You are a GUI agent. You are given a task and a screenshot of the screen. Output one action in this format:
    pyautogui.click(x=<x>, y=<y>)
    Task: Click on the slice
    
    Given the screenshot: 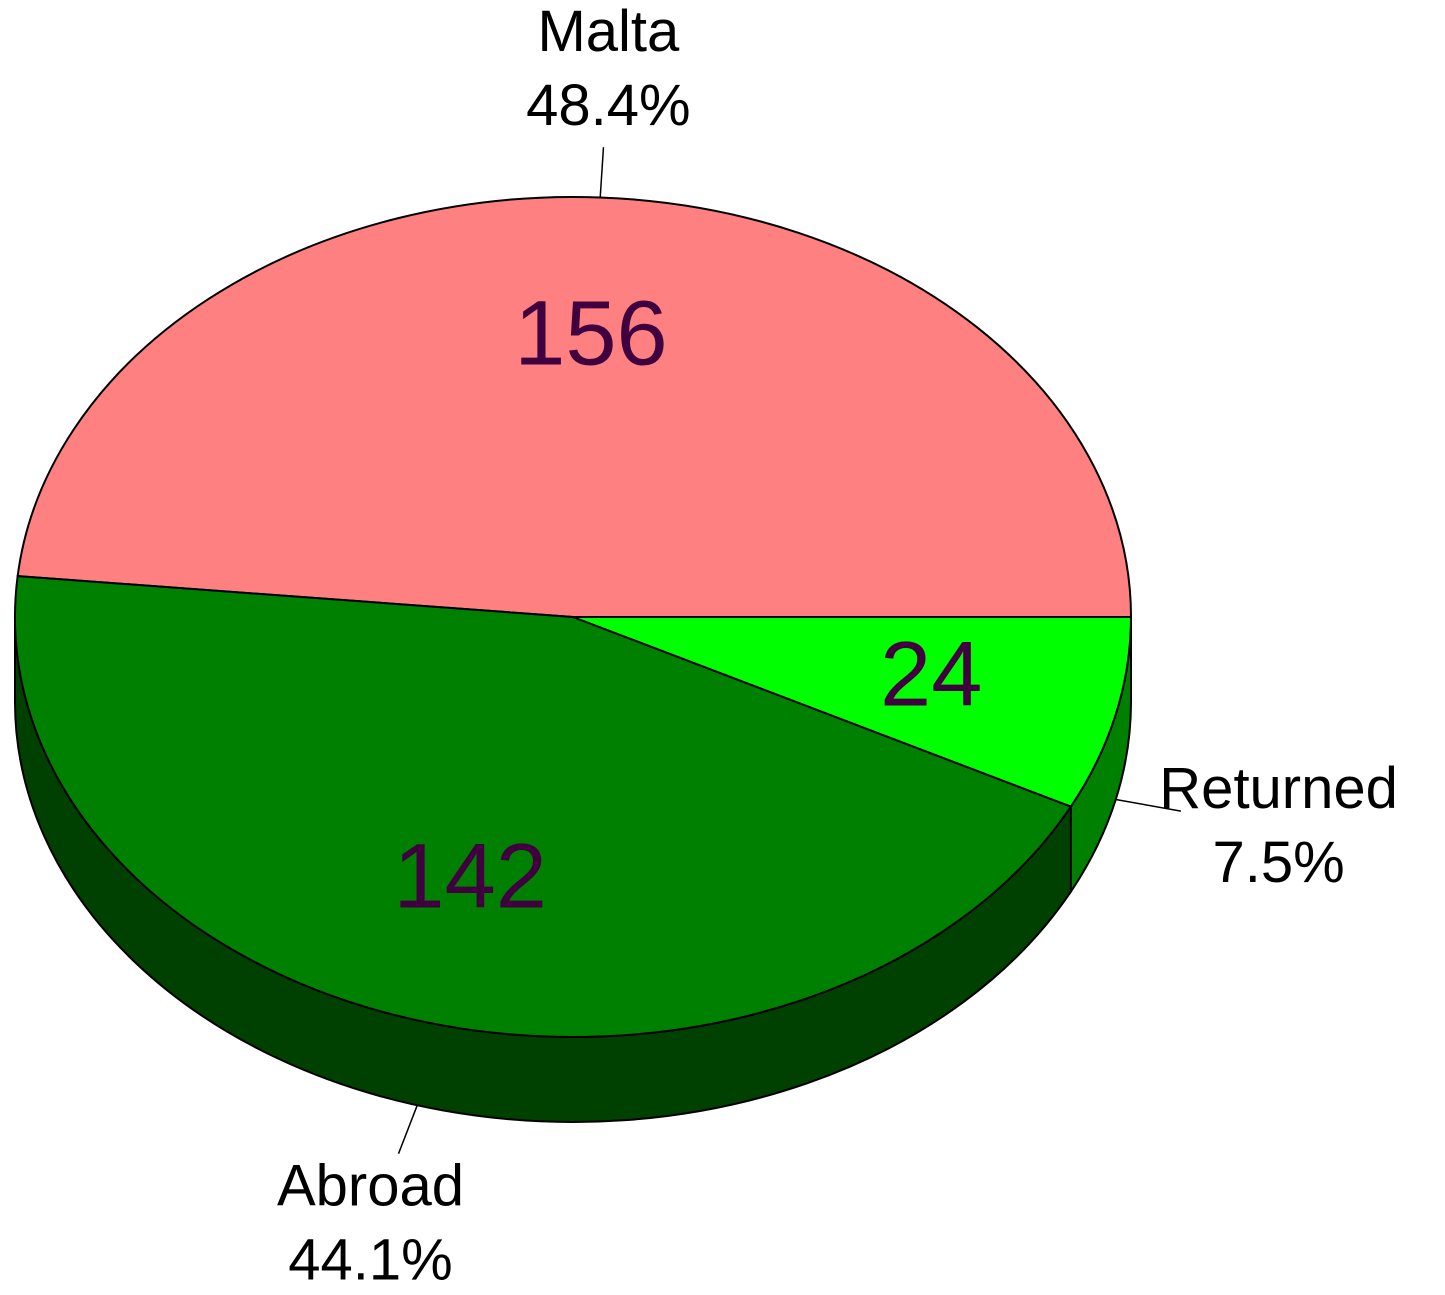 What is the action you would take?
    pyautogui.click(x=852, y=712)
    